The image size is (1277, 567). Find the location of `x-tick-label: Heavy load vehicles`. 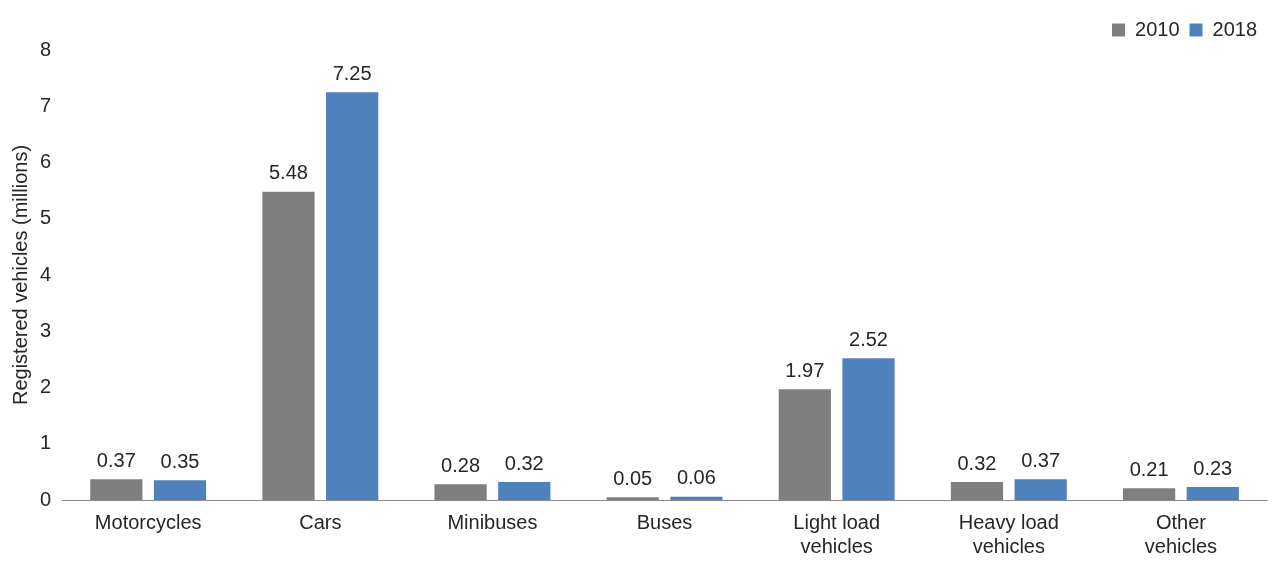

x-tick-label: Heavy load vehicles is located at coordinates (1008, 533).